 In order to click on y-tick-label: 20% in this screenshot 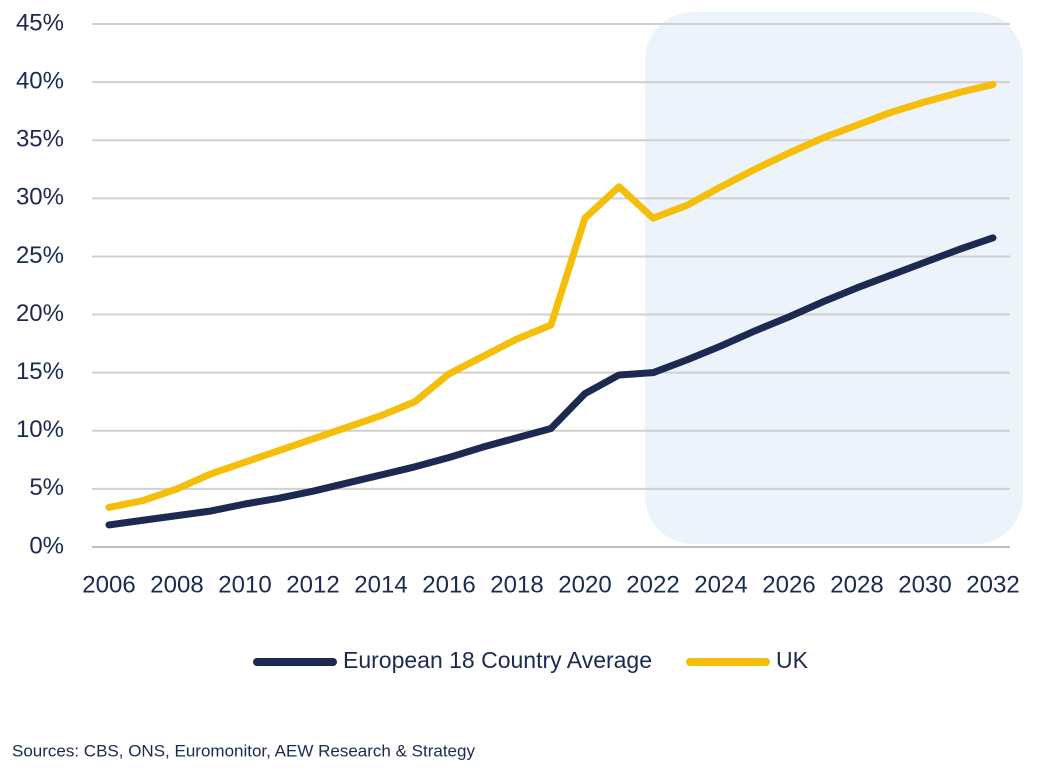, I will do `click(40, 313)`.